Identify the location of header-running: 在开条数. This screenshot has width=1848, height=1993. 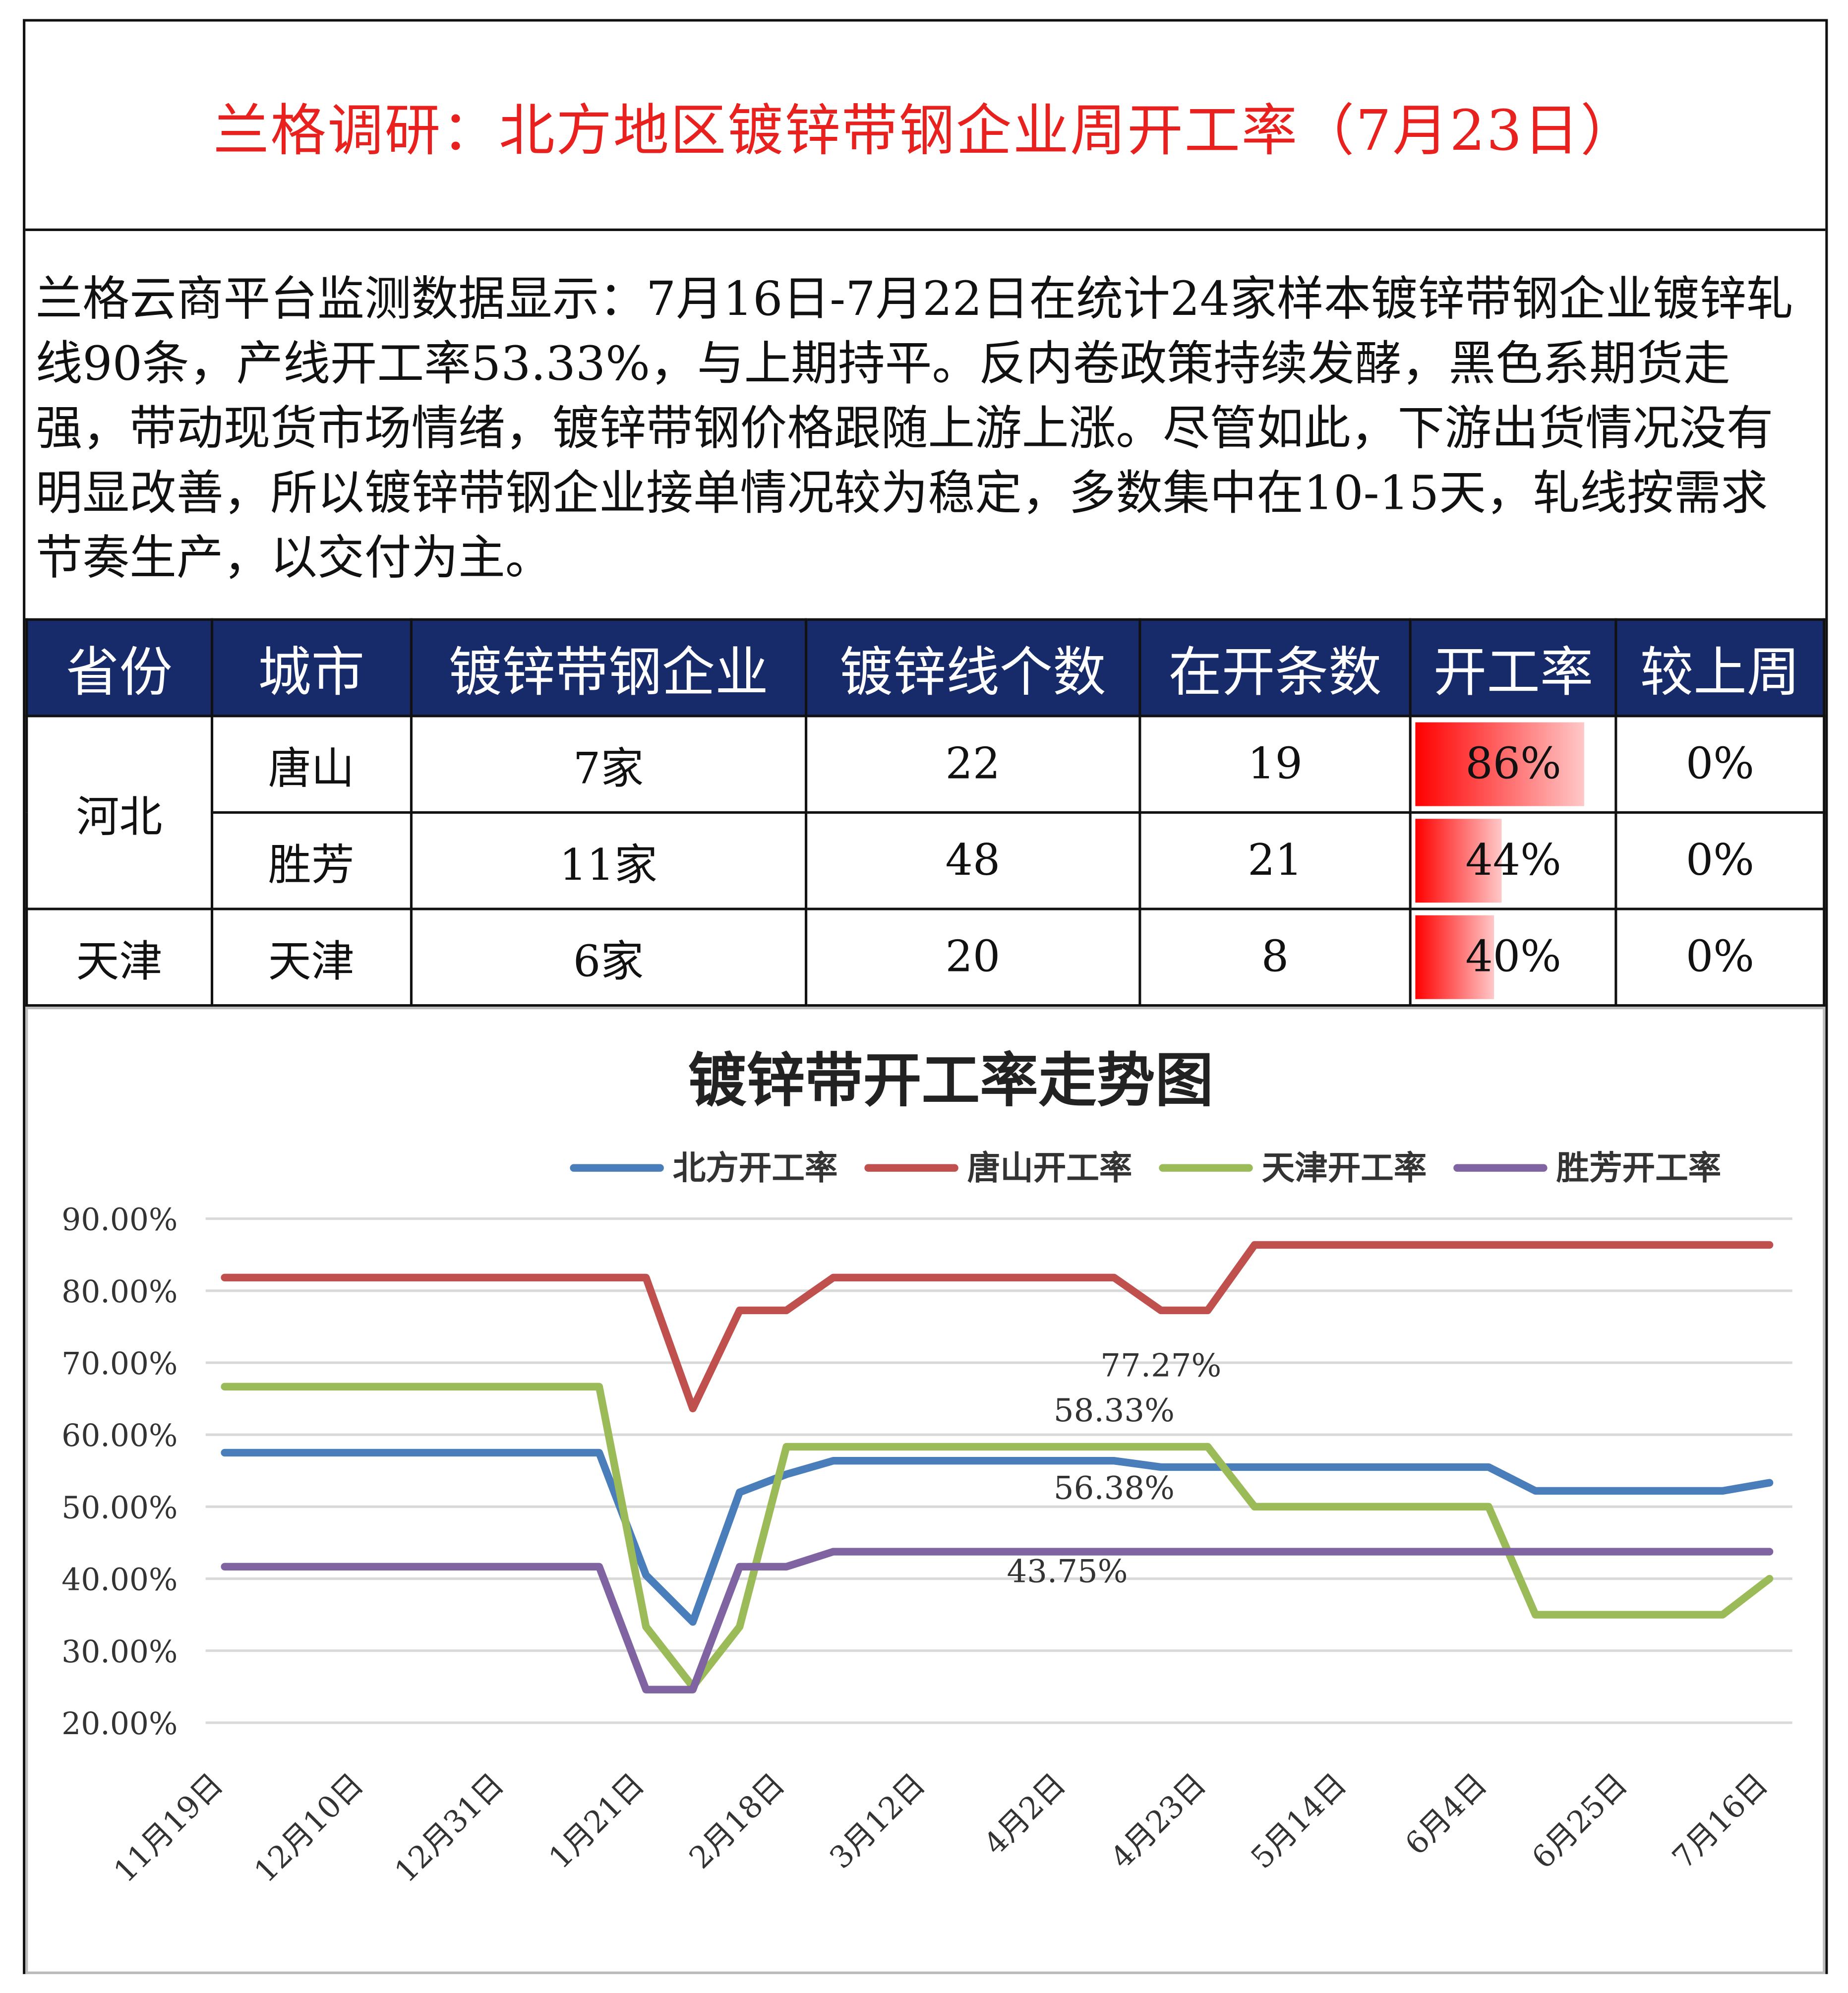
(1275, 668).